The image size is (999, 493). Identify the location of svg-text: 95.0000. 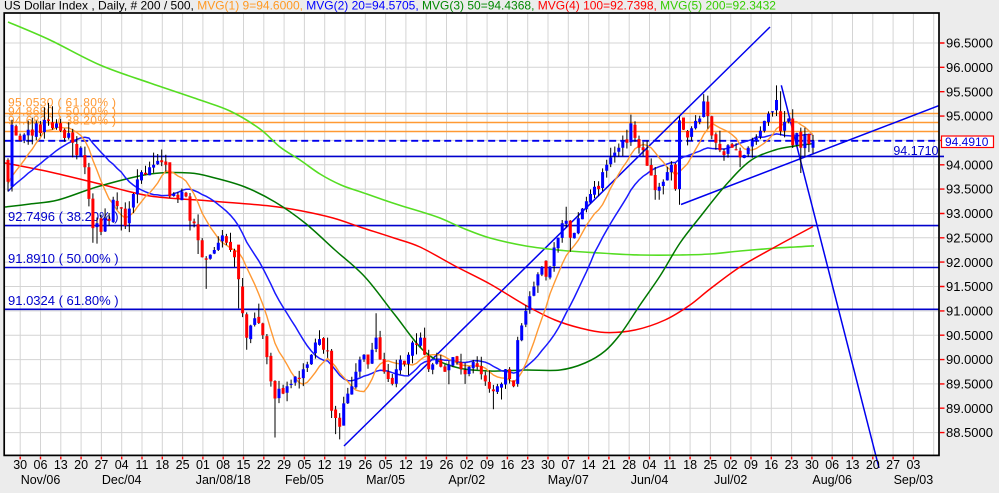
(969, 116).